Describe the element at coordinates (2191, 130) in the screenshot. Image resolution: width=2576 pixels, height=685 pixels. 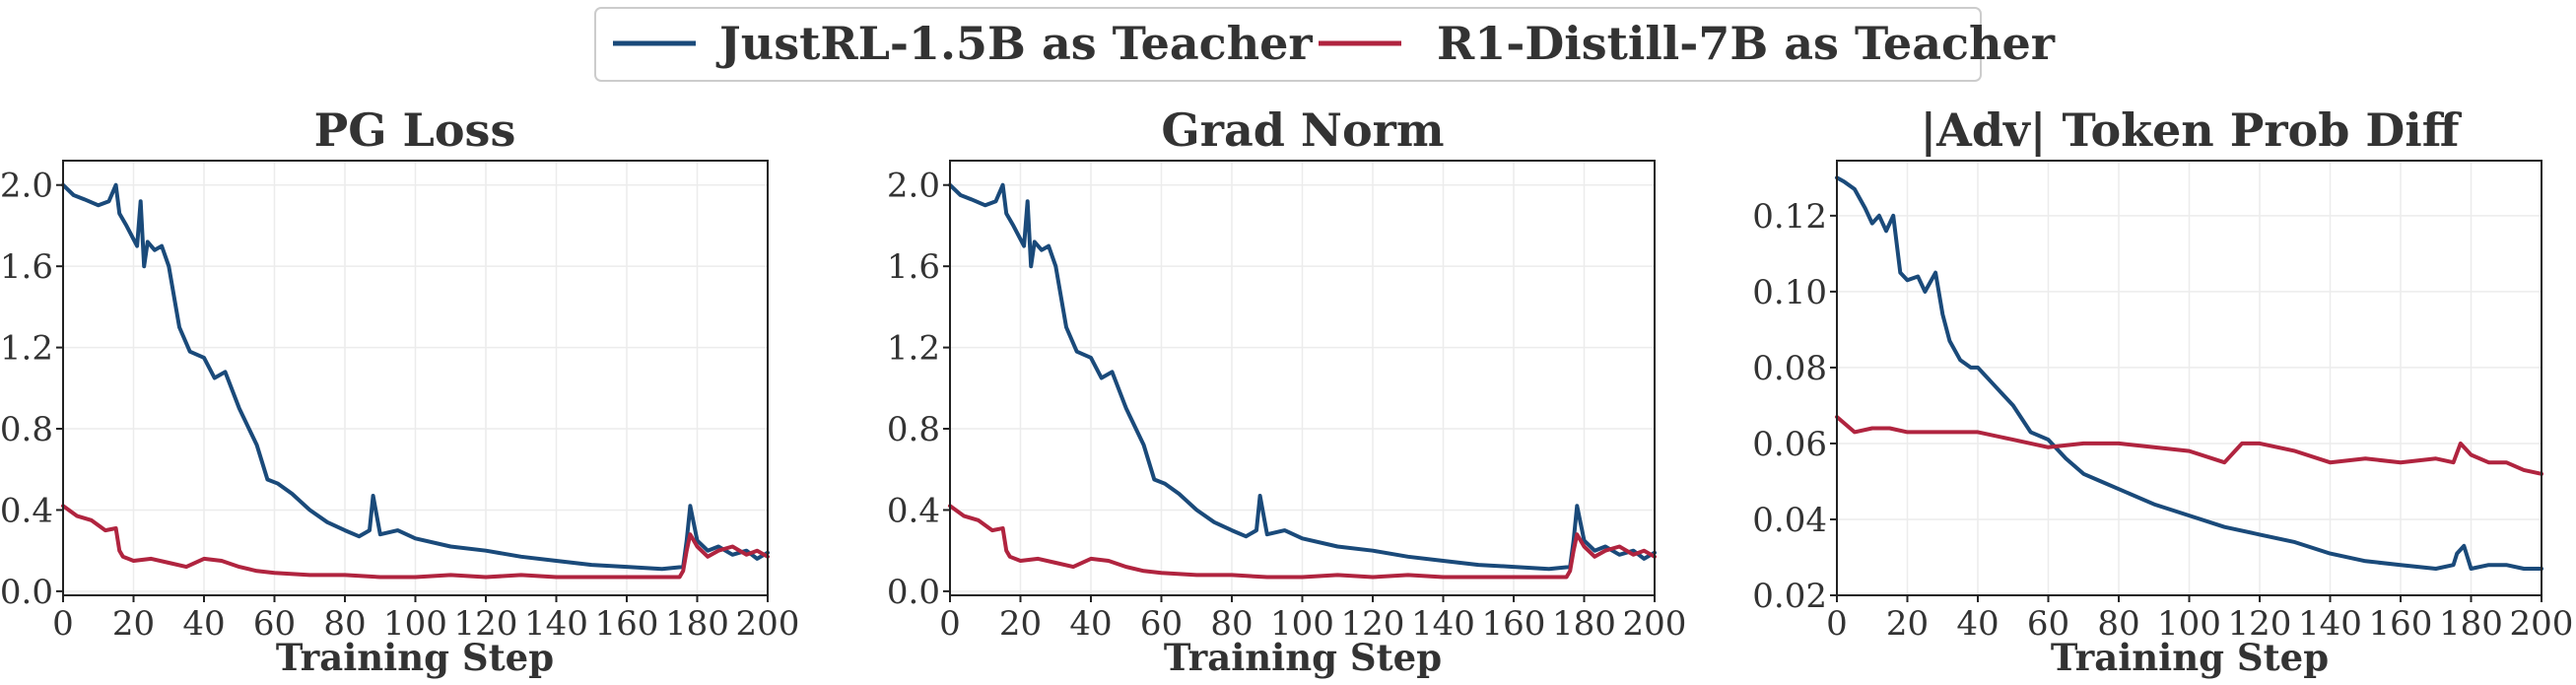
I see `panel-title: |Adv| Token Prob Diff` at that location.